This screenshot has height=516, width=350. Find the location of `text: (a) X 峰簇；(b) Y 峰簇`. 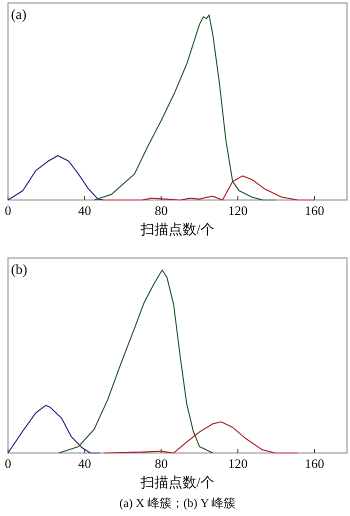

text: (a) X 峰簇；(b) Y 峰簇 is located at coordinates (177, 503).